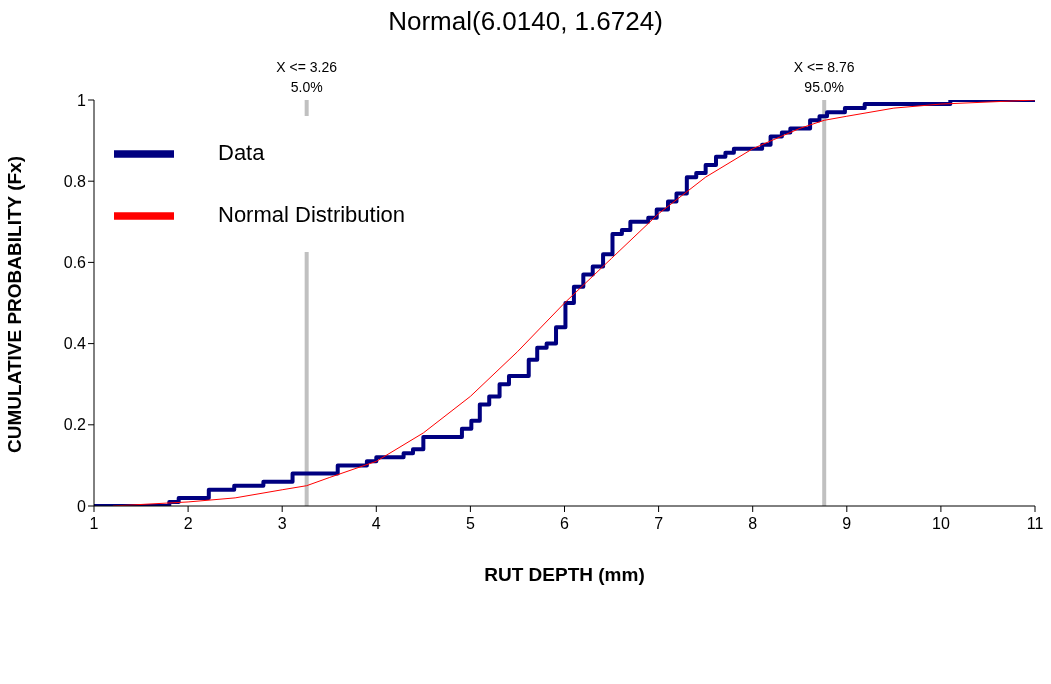 The image size is (1051, 684). I want to click on legend-label: Normal Distribution, so click(312, 215).